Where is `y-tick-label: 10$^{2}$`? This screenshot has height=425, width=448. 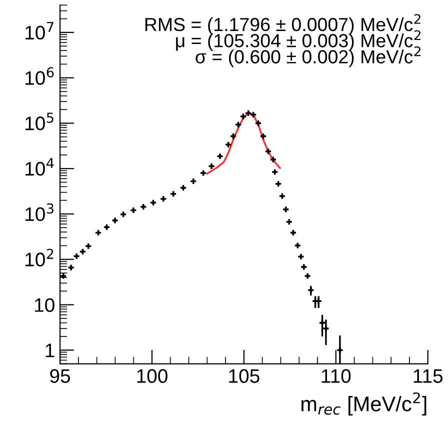 y-tick-label: 10$^{2}$ is located at coordinates (40, 257).